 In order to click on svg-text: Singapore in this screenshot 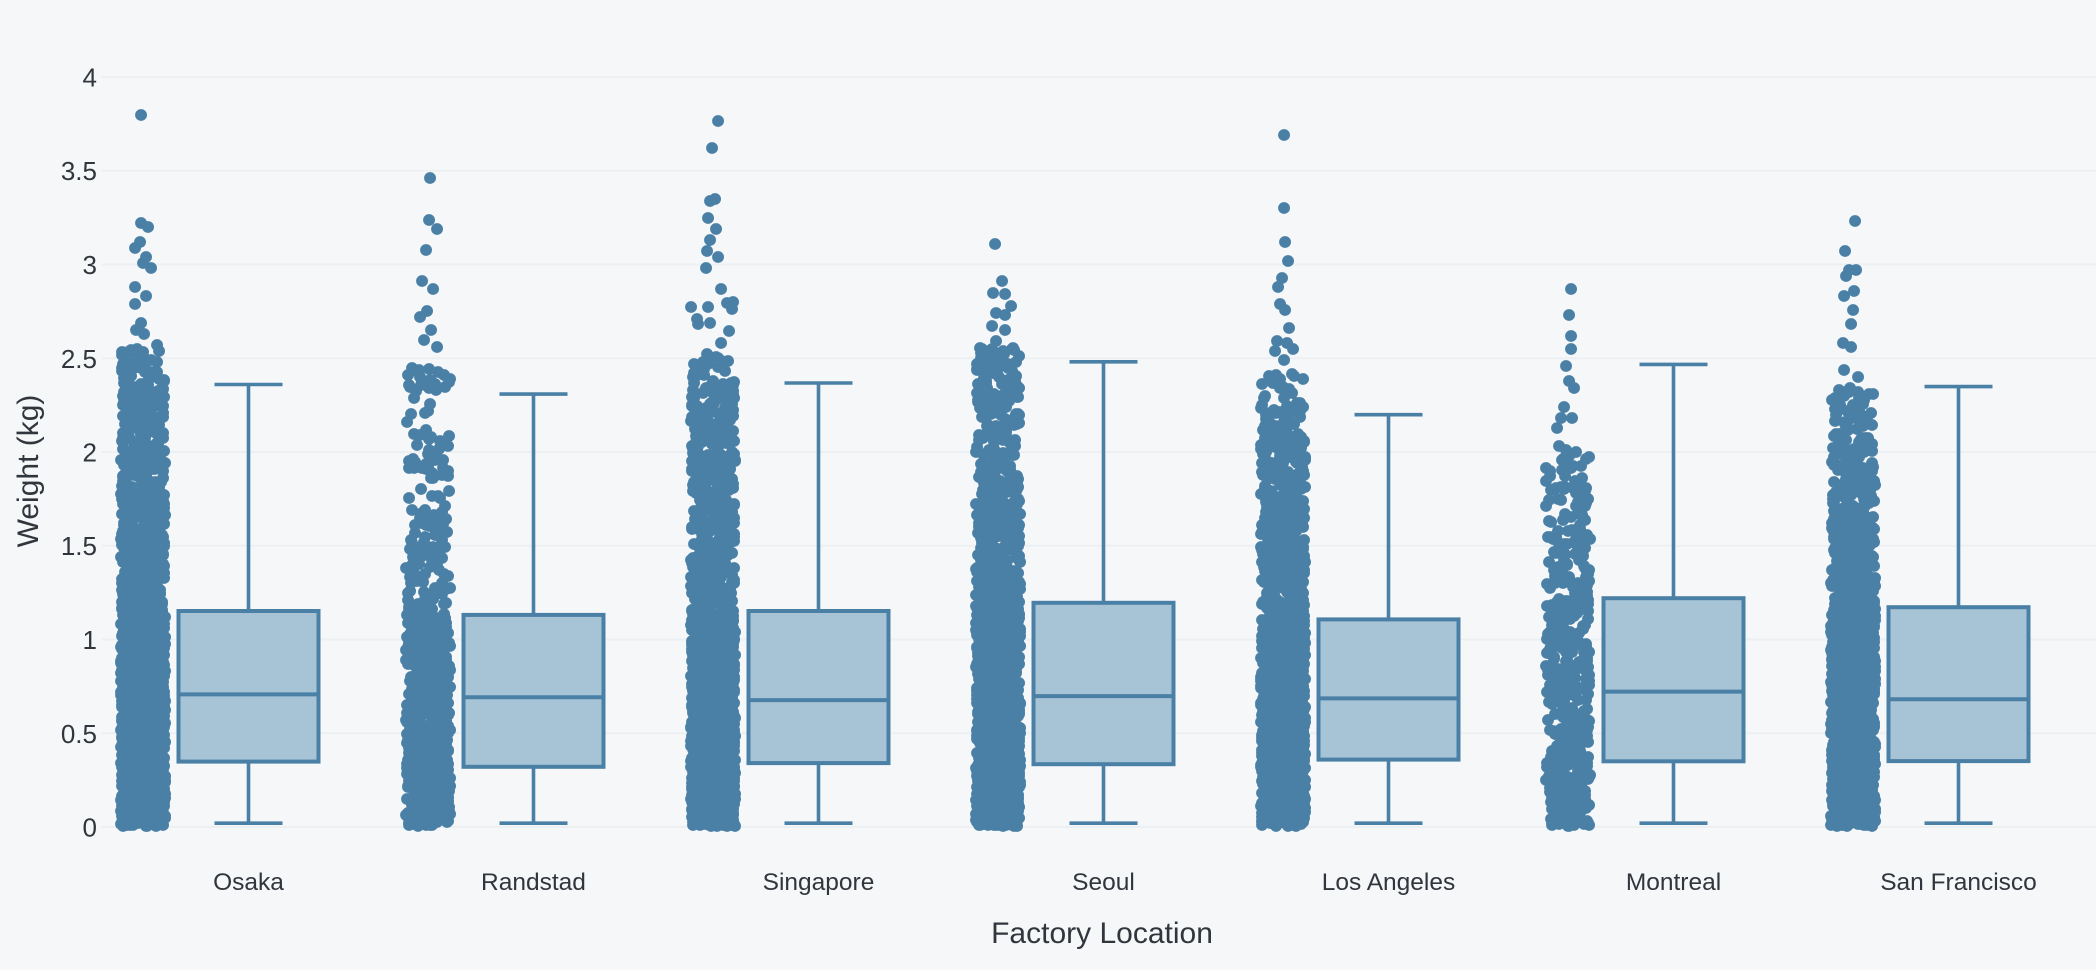, I will do `click(819, 882)`.